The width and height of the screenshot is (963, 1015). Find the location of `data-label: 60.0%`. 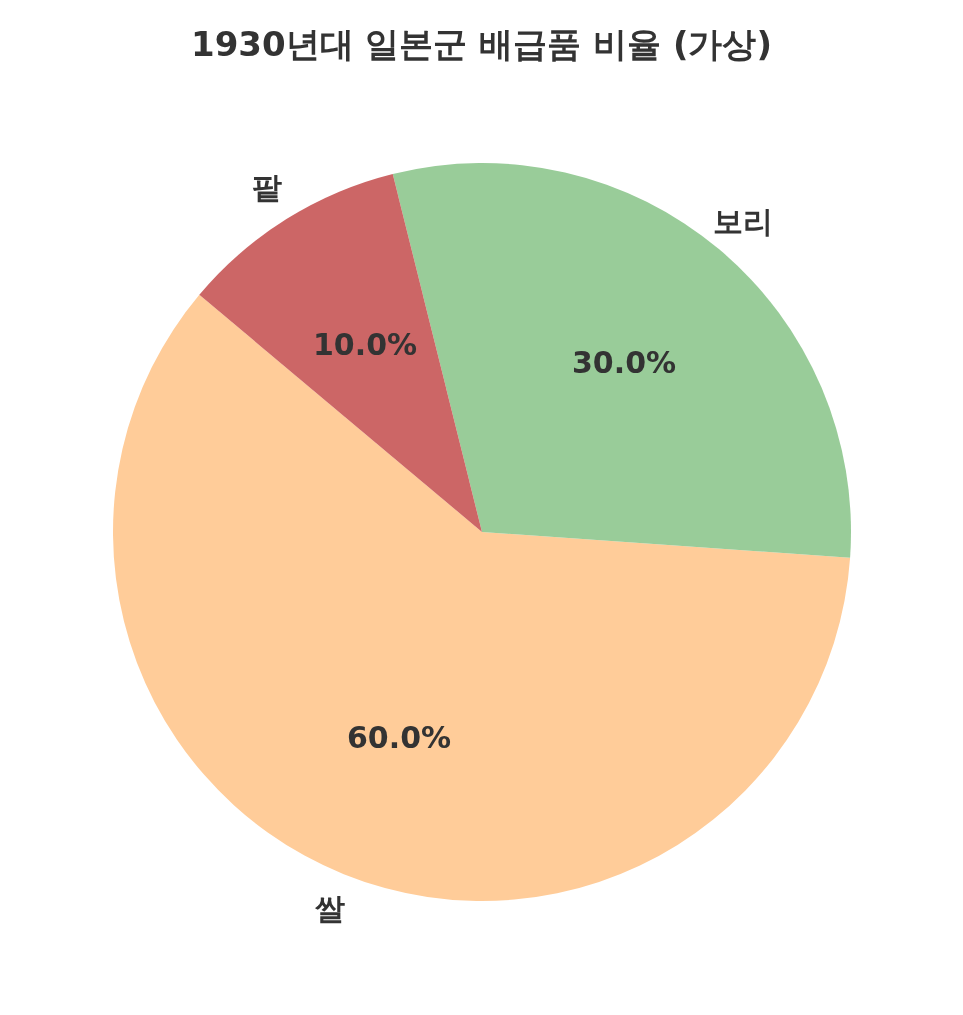

data-label: 60.0% is located at coordinates (399, 737).